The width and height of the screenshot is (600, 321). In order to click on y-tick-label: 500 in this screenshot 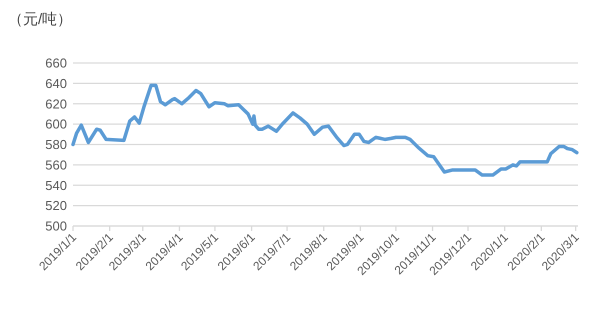, I will do `click(56, 226)`.